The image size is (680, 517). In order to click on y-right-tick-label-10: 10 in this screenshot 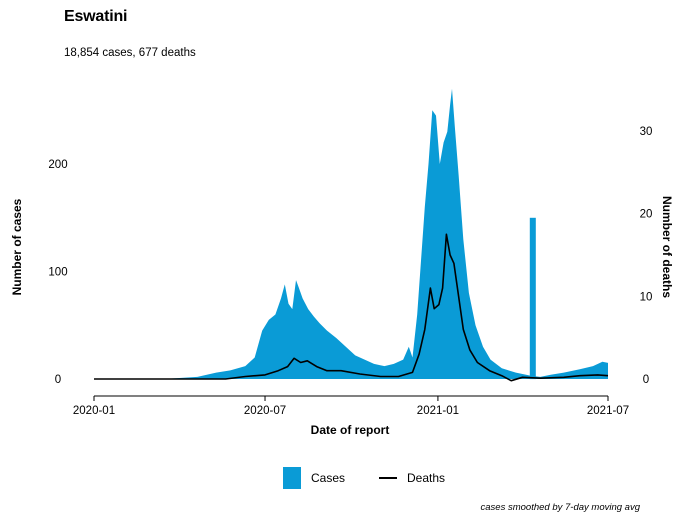, I will do `click(646, 297)`.